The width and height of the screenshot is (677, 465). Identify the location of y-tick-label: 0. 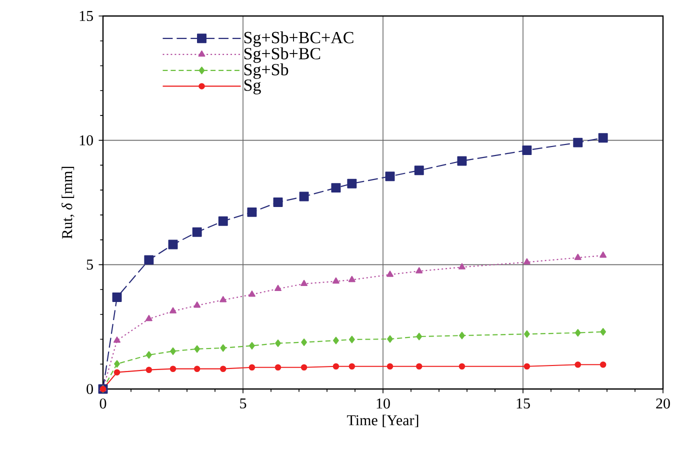
(89, 389).